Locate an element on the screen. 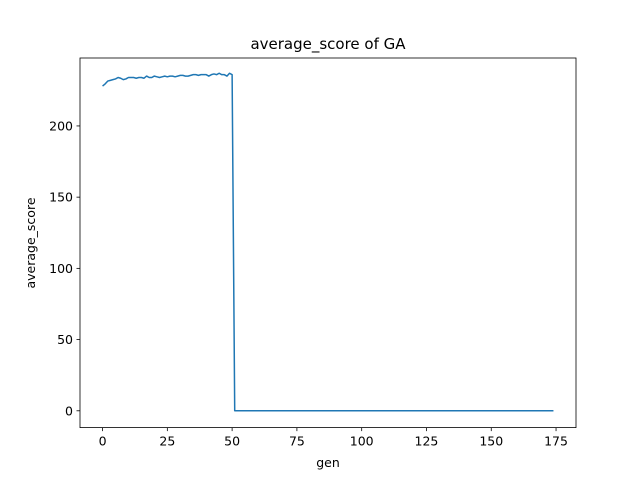 The image size is (640, 480). chart-title: average_score of GA is located at coordinates (328, 44).